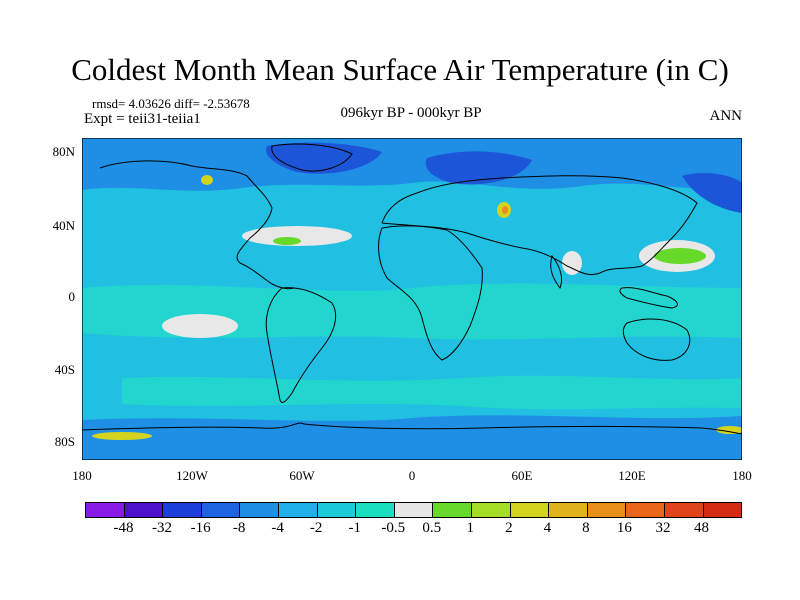 This screenshot has width=800, height=600. Describe the element at coordinates (712, 193) in the screenshot. I see `northeast-pacific-cold` at that location.